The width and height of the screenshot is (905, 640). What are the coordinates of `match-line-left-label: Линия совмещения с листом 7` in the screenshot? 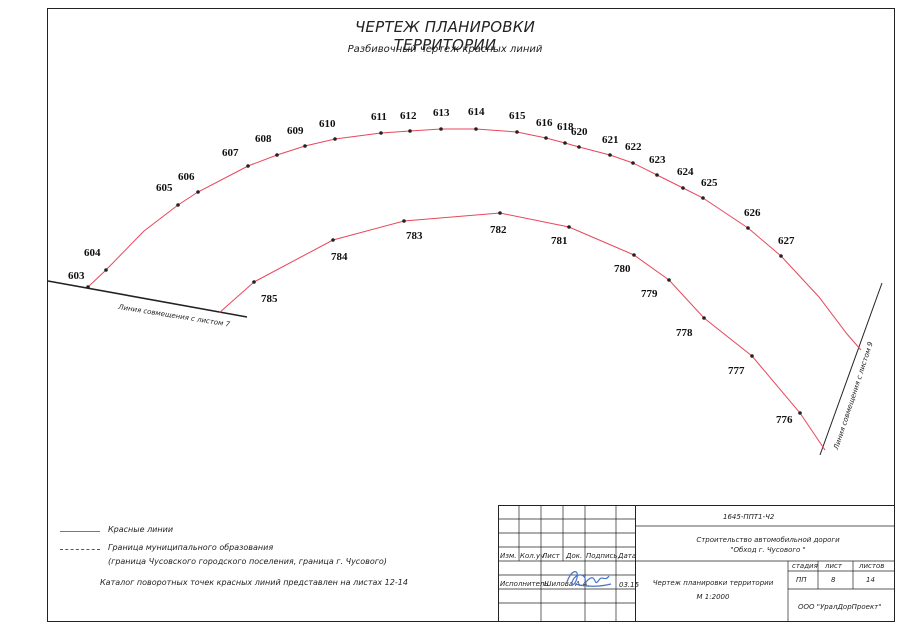 It's located at (174, 316).